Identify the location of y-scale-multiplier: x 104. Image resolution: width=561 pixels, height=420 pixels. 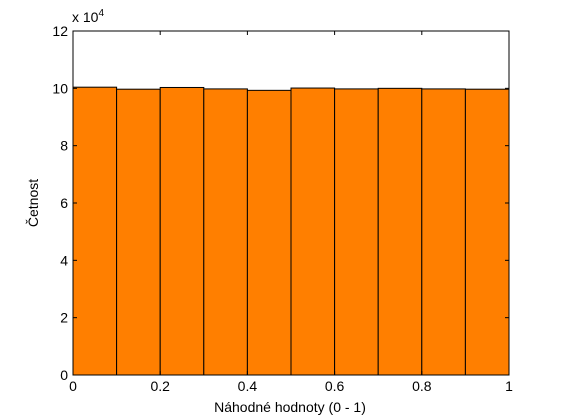
(88, 16).